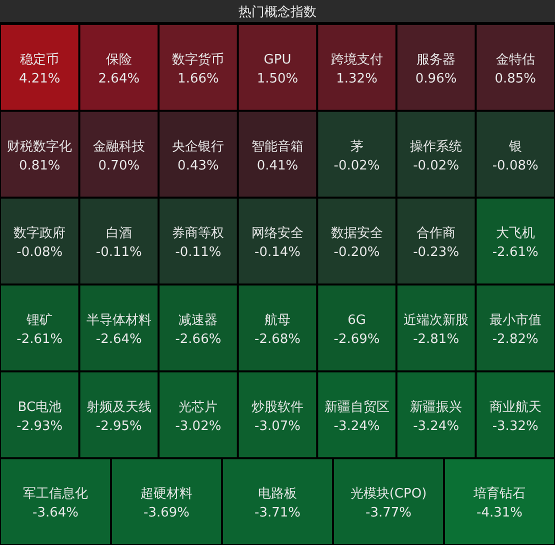 The image size is (555, 545). What do you see at coordinates (198, 426) in the screenshot?
I see `data-label: -3.02%` at bounding box center [198, 426].